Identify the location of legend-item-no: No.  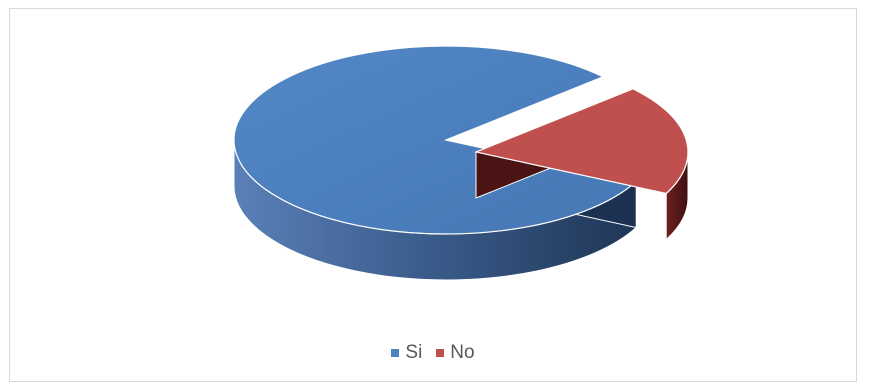
(455, 353).